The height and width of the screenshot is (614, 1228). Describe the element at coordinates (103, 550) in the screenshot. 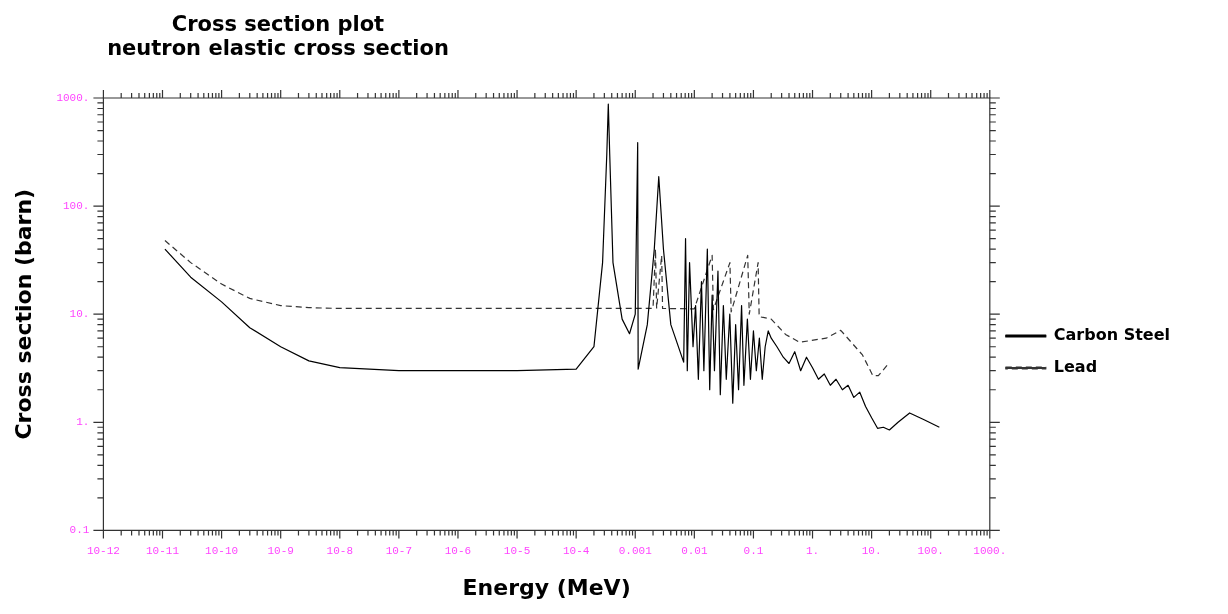

I see `x-tick-label: 10-12` at that location.